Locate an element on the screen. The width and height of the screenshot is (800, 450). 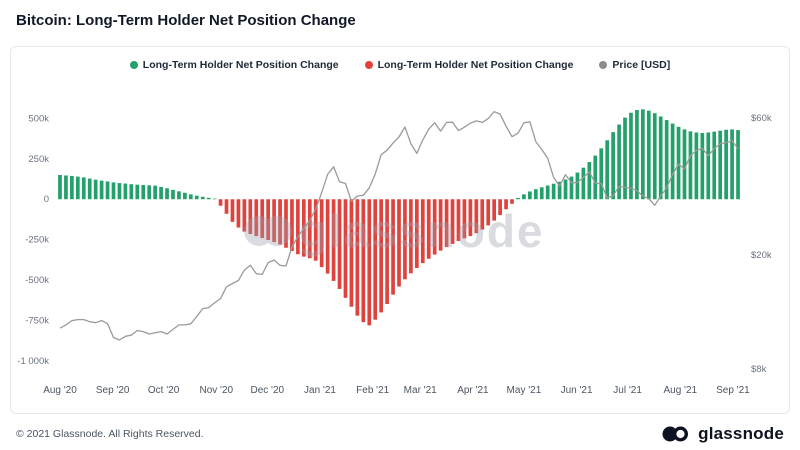
copyright-text: © 2021 Glassnode. All Rights Reserved. is located at coordinates (110, 434).